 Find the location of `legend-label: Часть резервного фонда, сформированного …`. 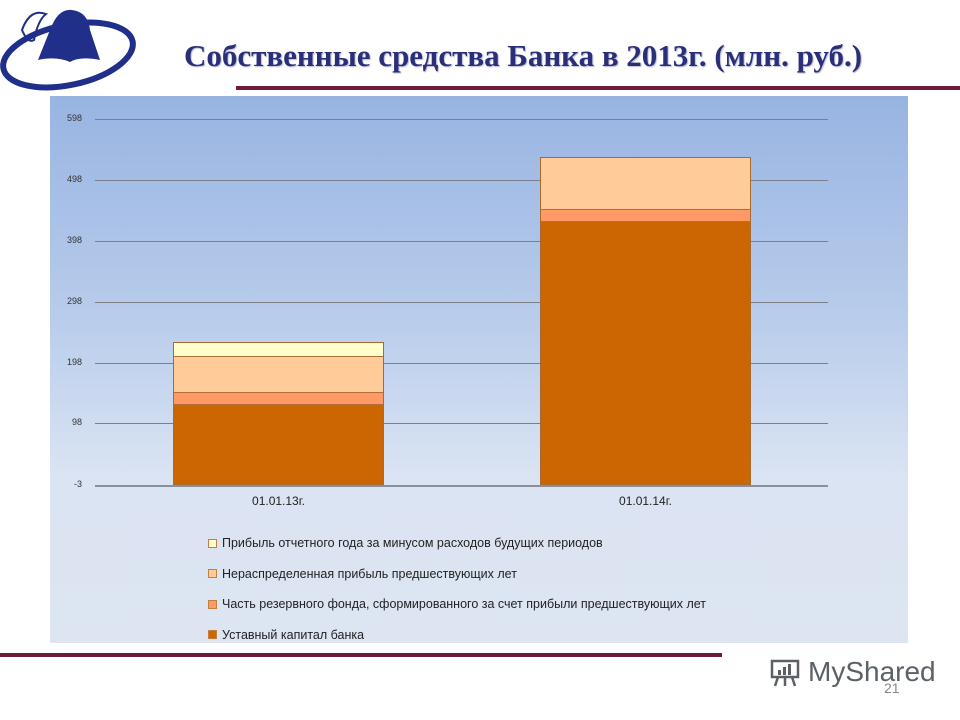

legend-label: Часть резервного фонда, сформированного … is located at coordinates (464, 604).